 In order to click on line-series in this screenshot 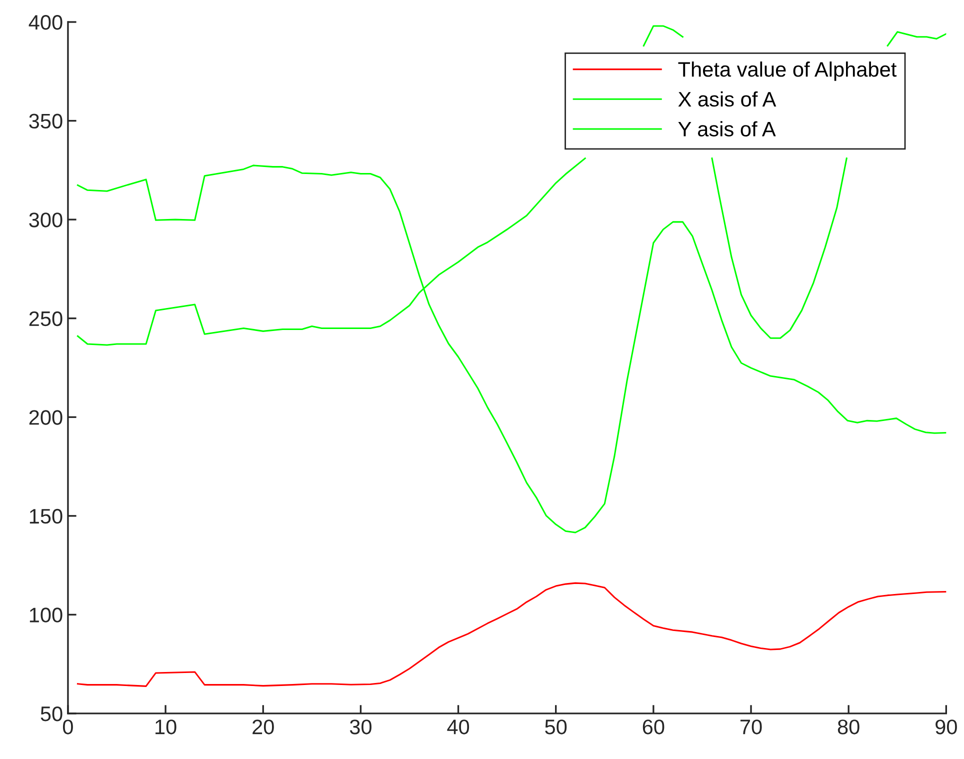, I will do `click(511, 634)`.